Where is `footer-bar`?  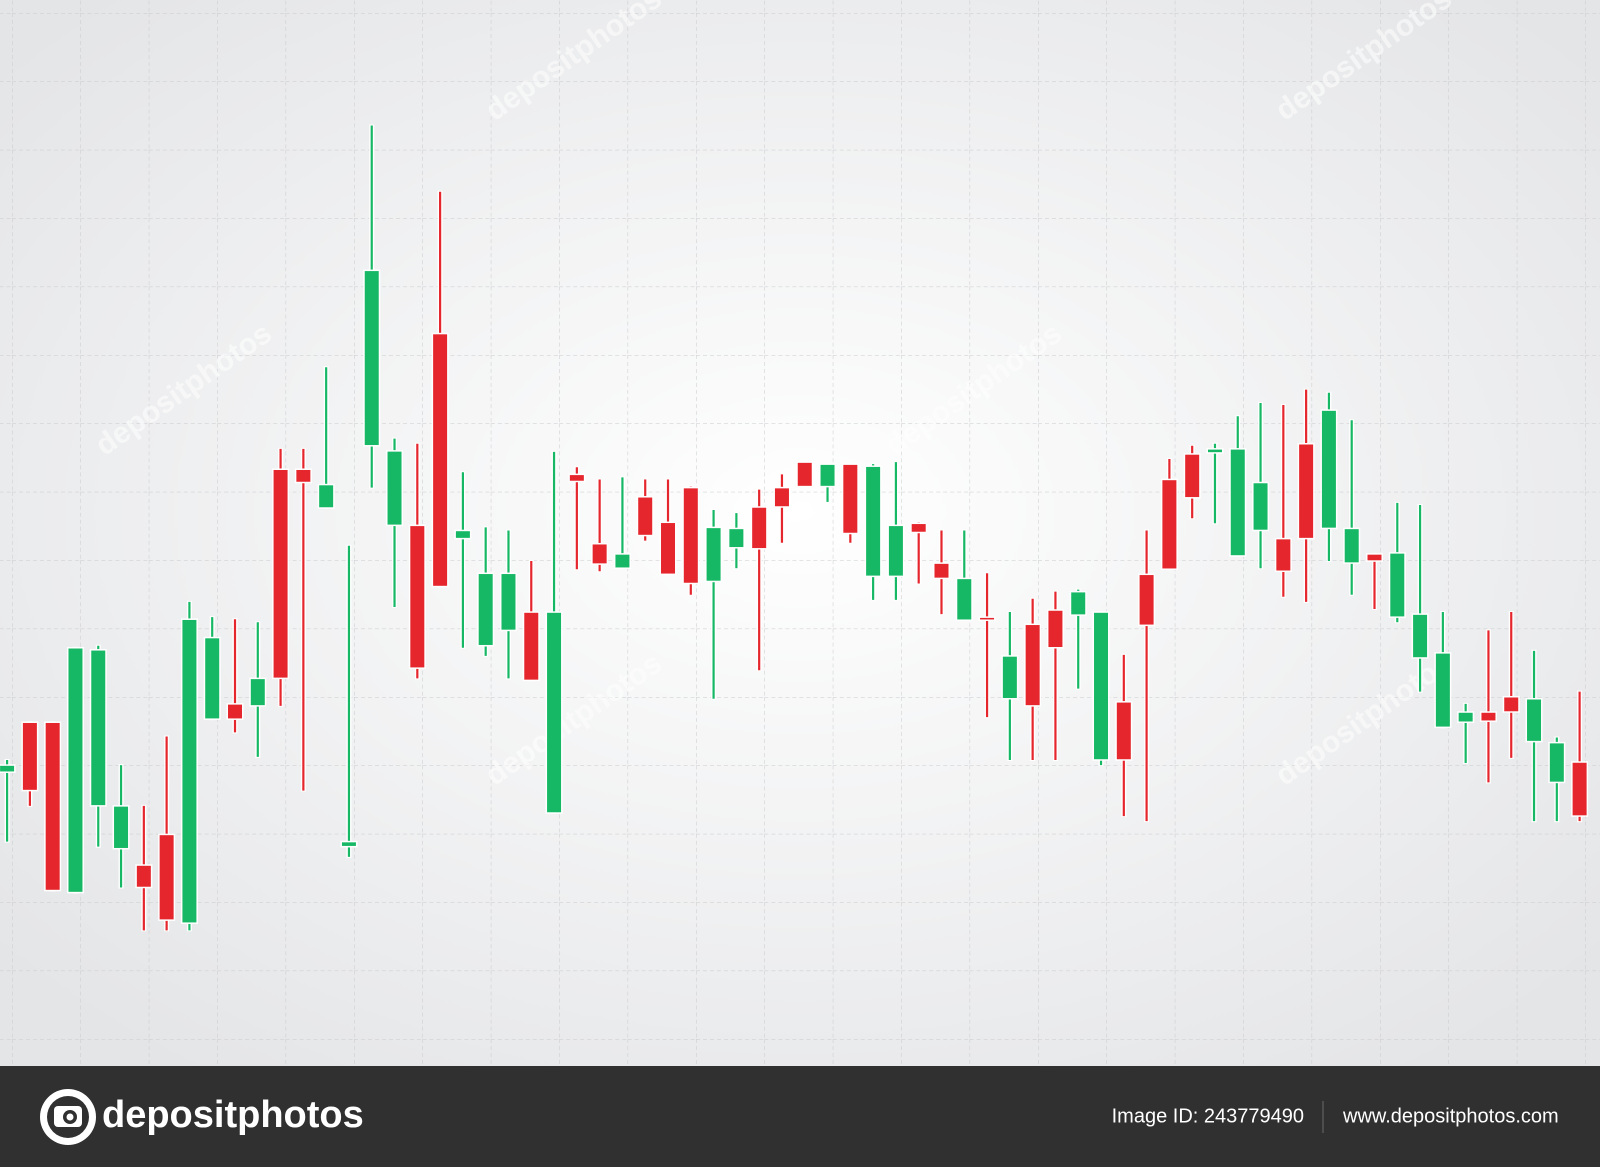 footer-bar is located at coordinates (800, 1116).